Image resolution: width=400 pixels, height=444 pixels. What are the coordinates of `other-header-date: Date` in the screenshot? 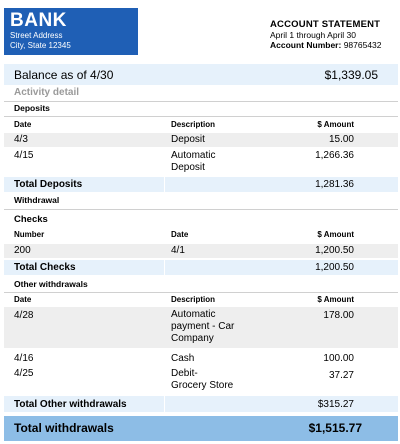 It's located at (23, 299).